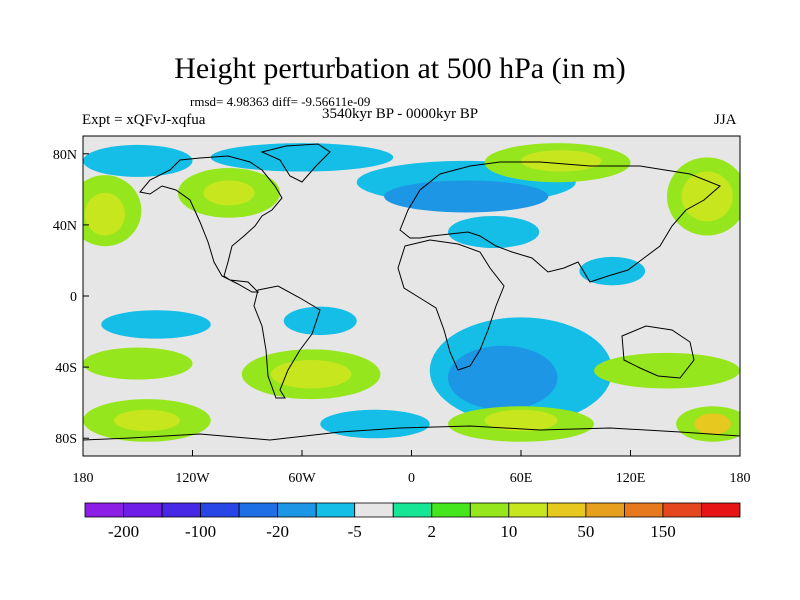  Describe the element at coordinates (65, 226) in the screenshot. I see `y-tick-label: 40N` at that location.